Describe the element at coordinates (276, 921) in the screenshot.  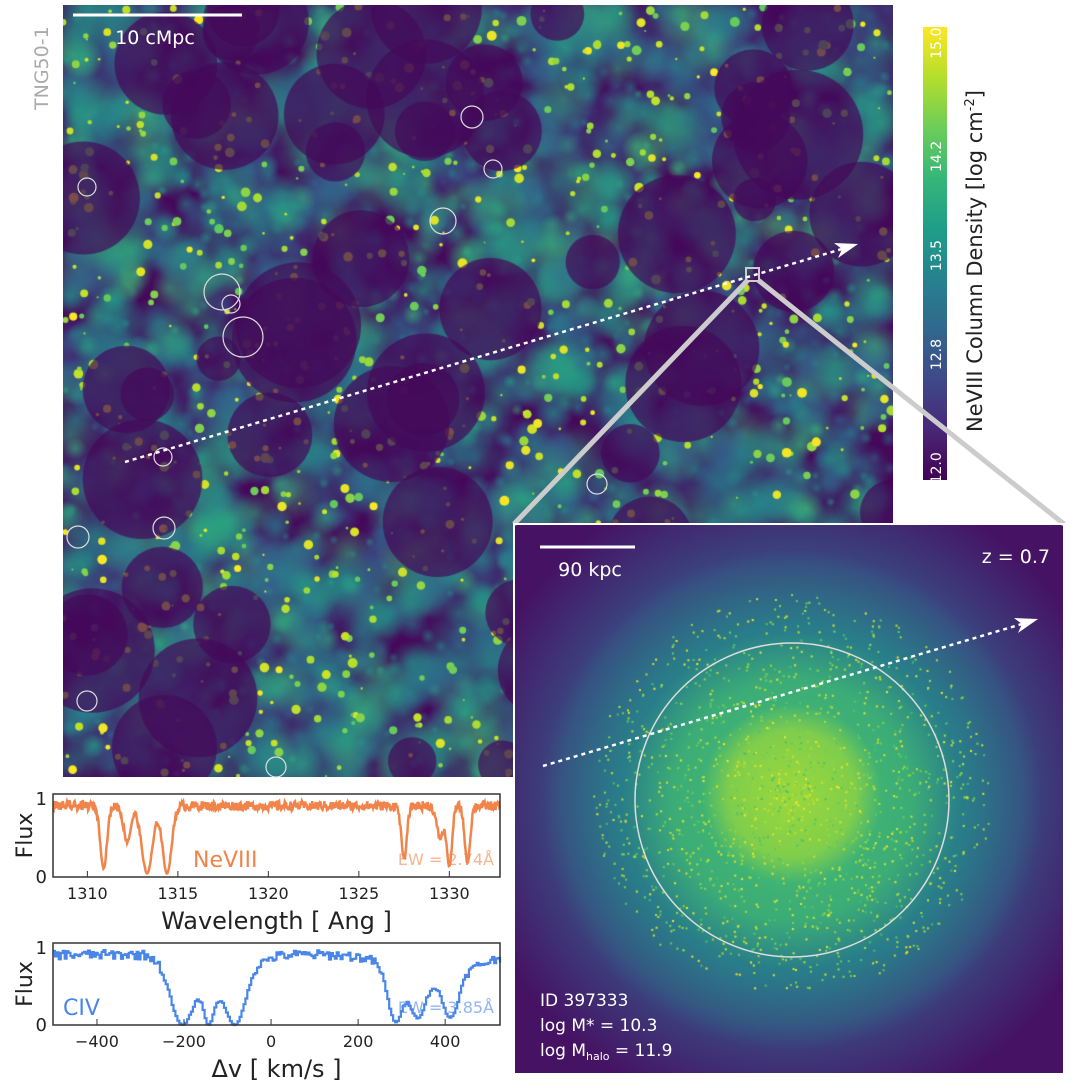
I see `x-axis-label: Wavelength [ Ang ]` at that location.